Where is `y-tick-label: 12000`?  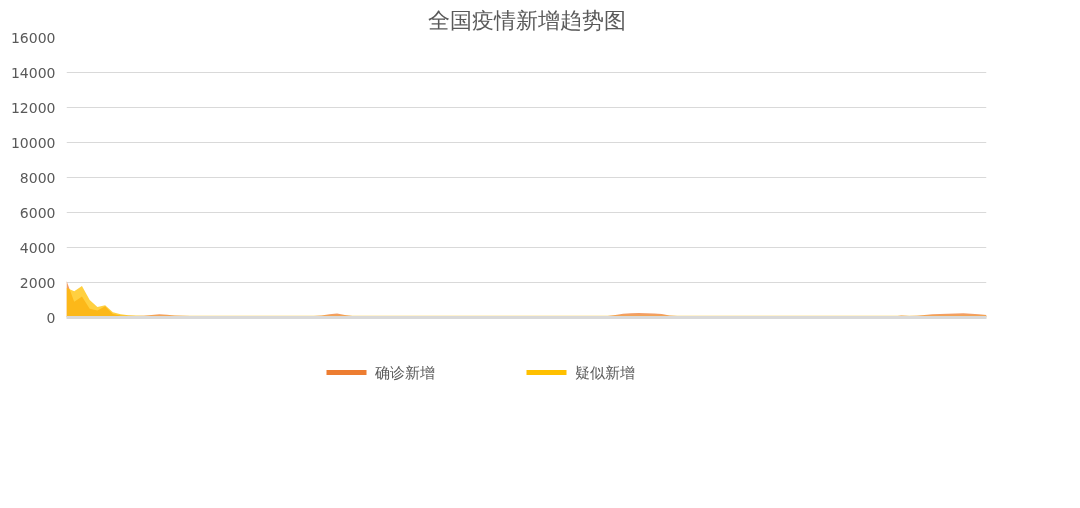
y-tick-label: 12000 is located at coordinates (33, 107).